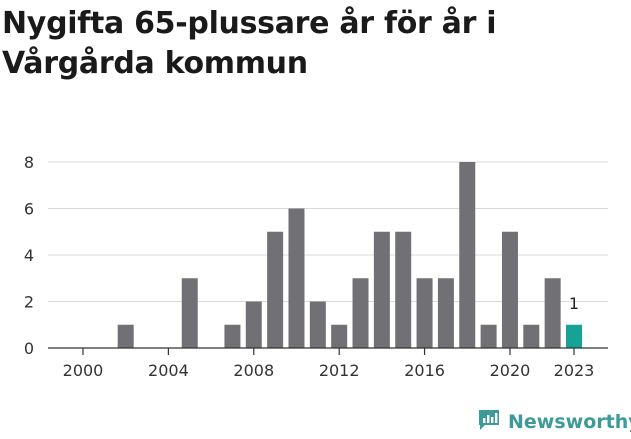  Describe the element at coordinates (569, 422) in the screenshot. I see `brand-name: Newsworthy` at that location.